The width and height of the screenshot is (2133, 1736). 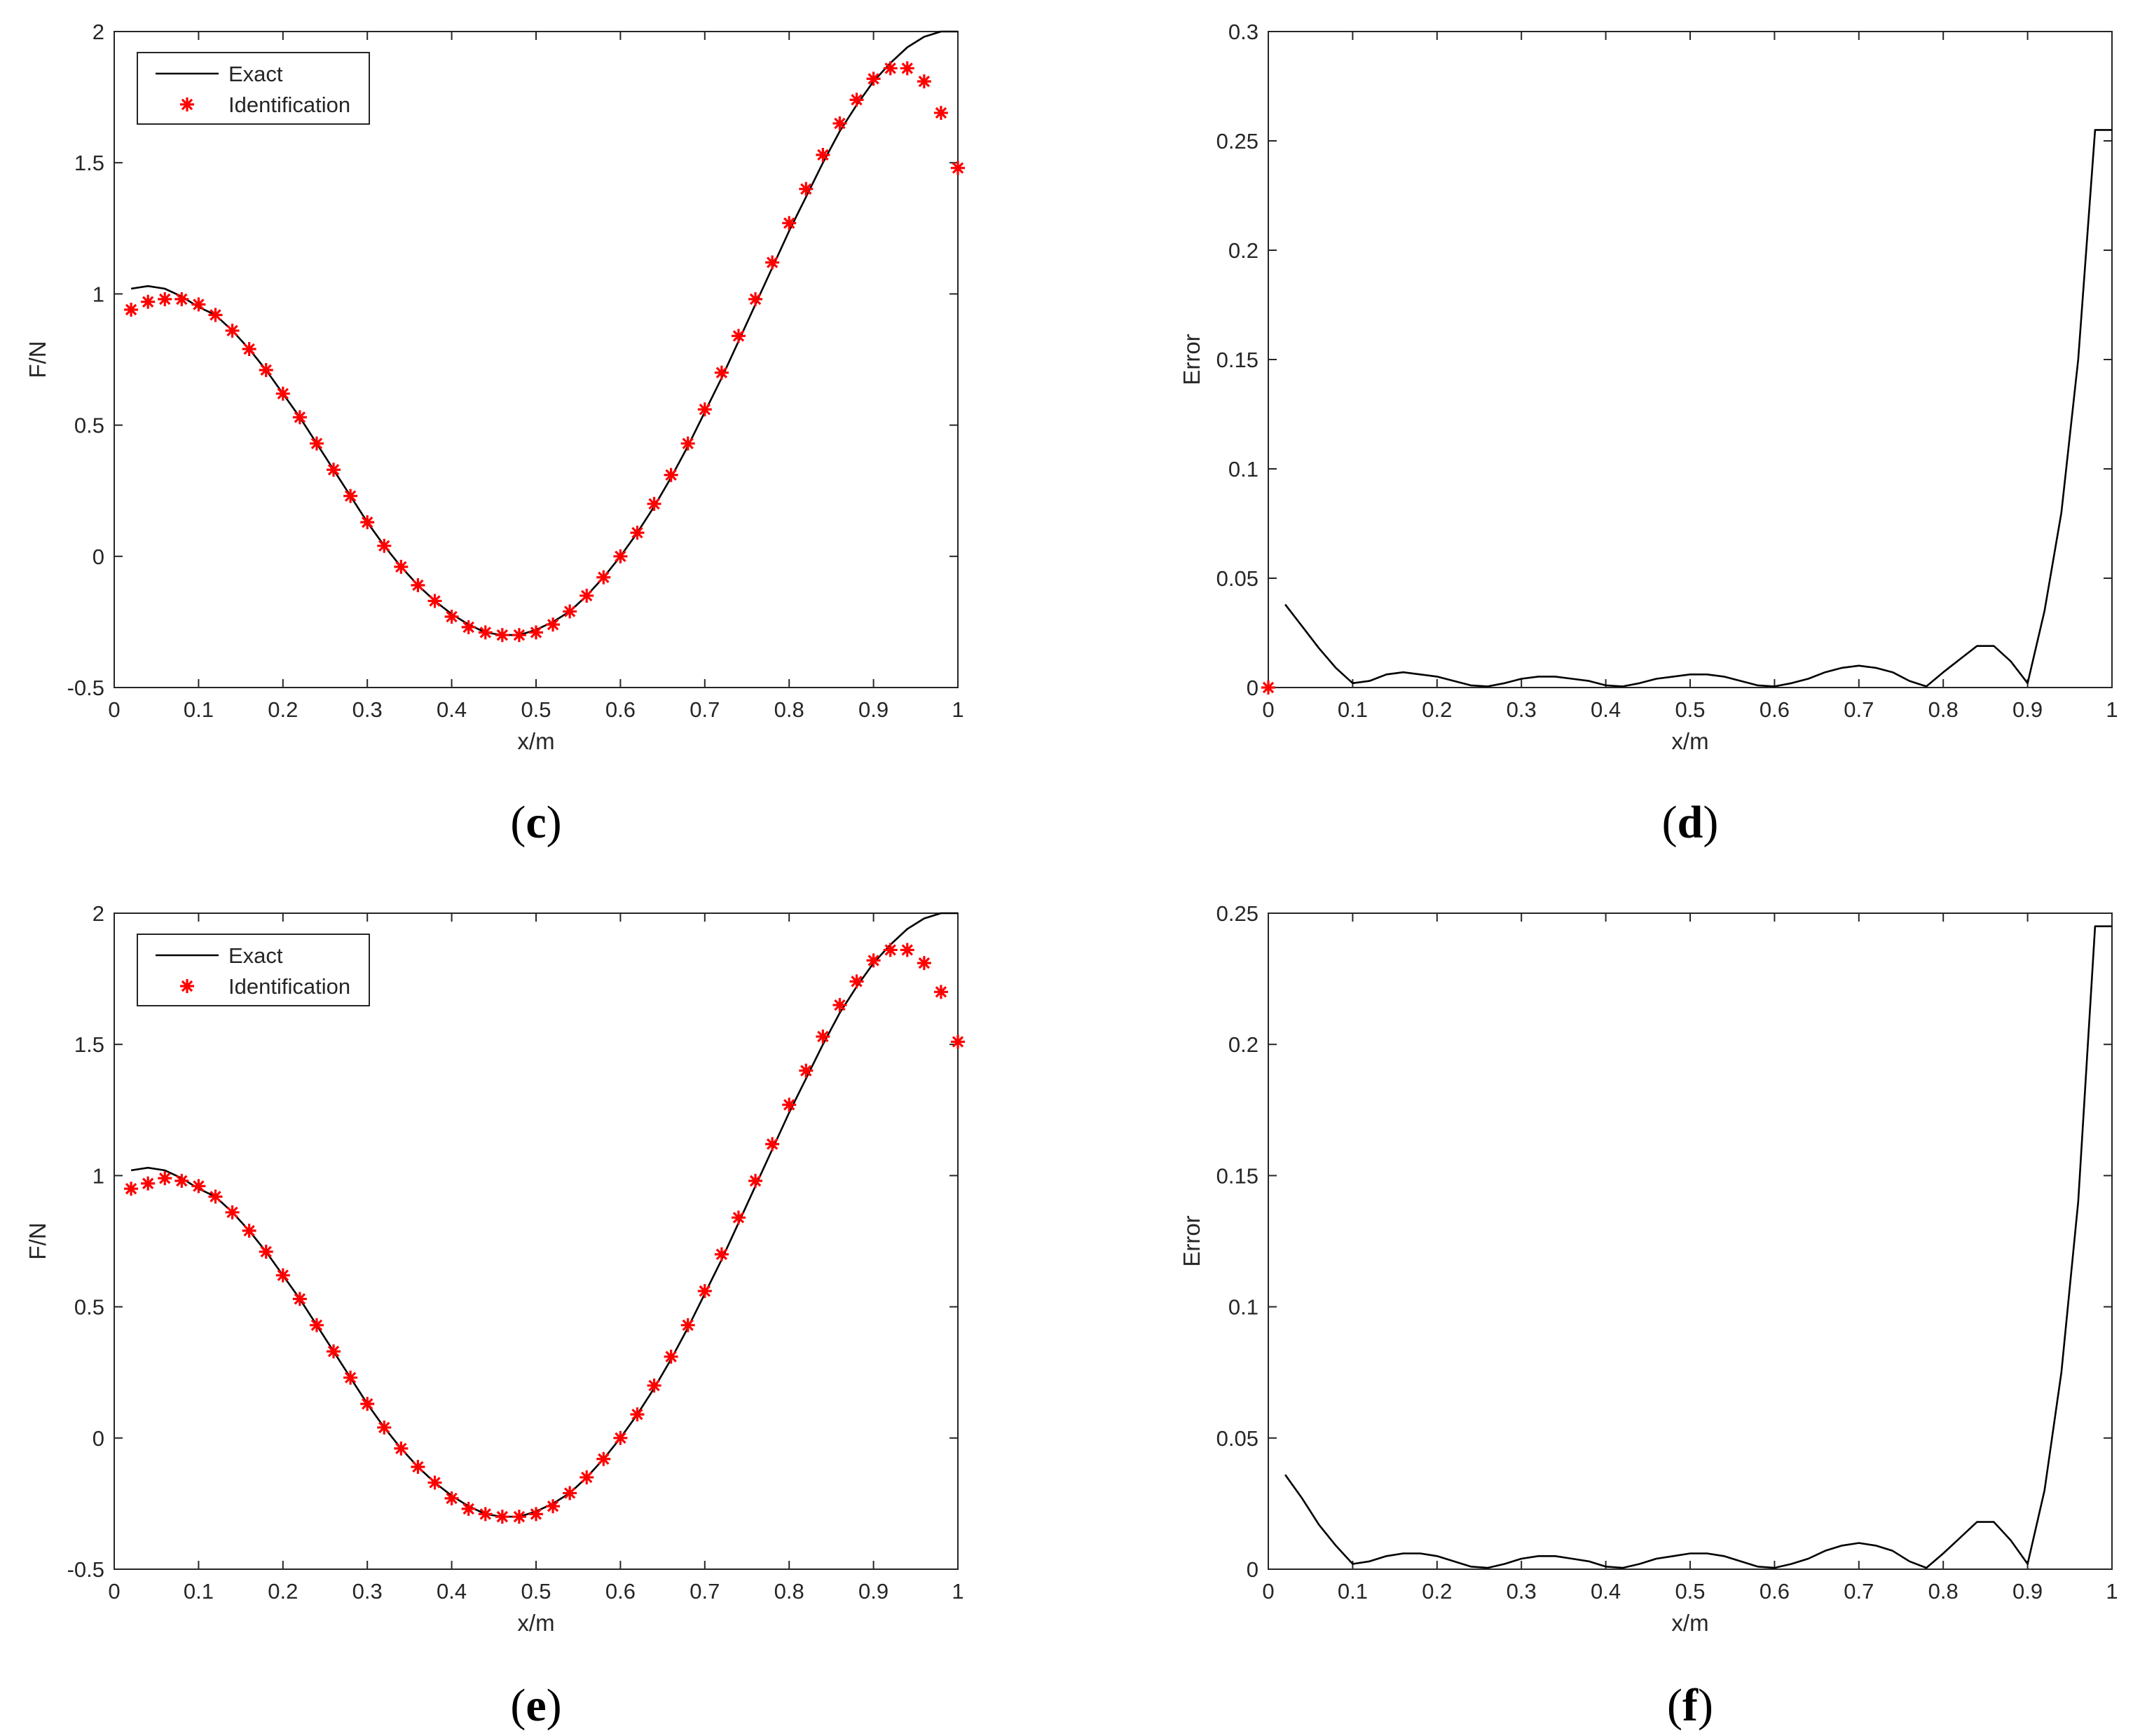 What do you see at coordinates (187, 986) in the screenshot?
I see `legend-marker-swatch` at bounding box center [187, 986].